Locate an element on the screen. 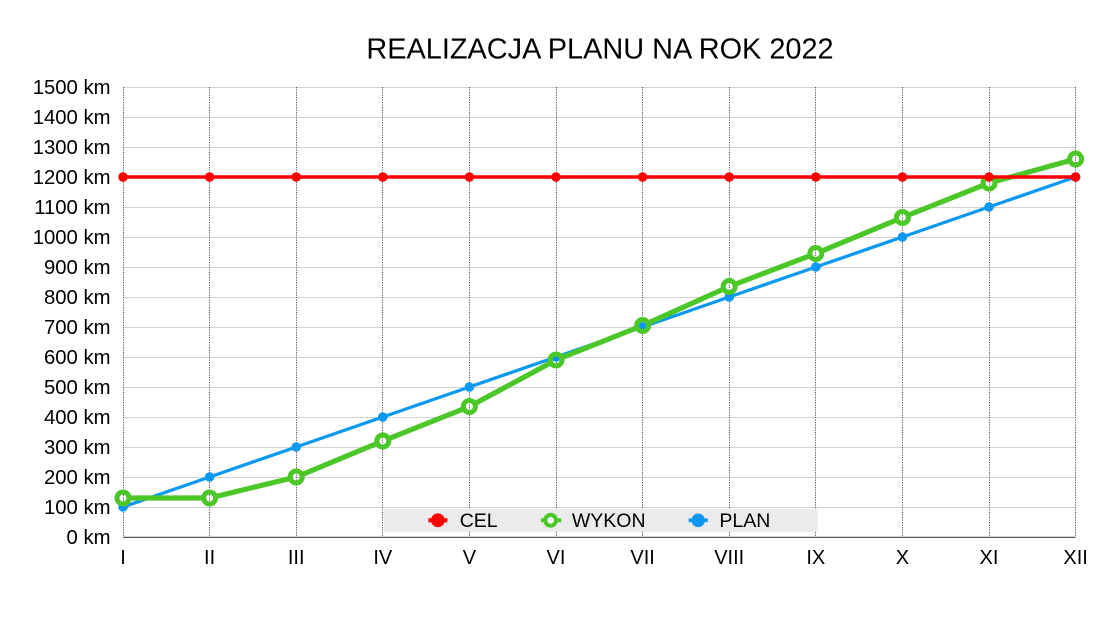 Image resolution: width=1108 pixels, height=628 pixels. svg-text: 100 km is located at coordinates (77, 508).